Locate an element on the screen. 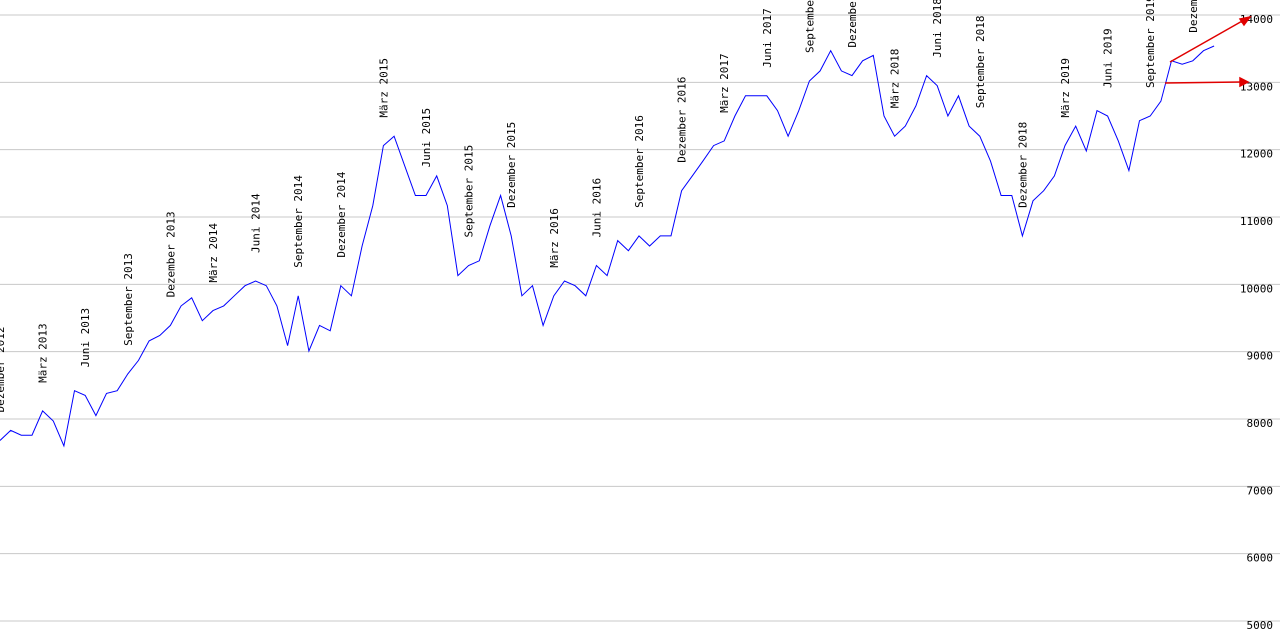 The width and height of the screenshot is (1280, 634). y-tick-label: 10000 is located at coordinates (1256, 288).